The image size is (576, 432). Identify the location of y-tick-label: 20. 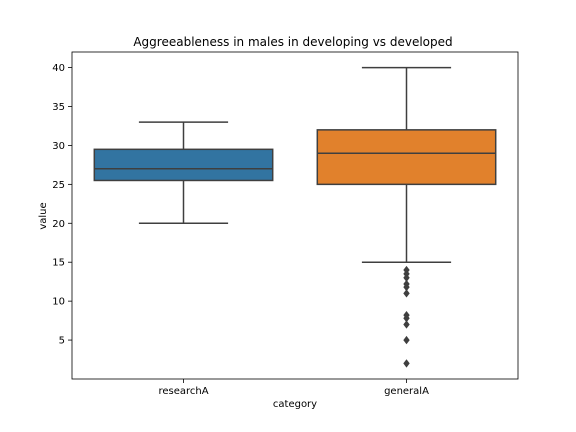
(58, 224).